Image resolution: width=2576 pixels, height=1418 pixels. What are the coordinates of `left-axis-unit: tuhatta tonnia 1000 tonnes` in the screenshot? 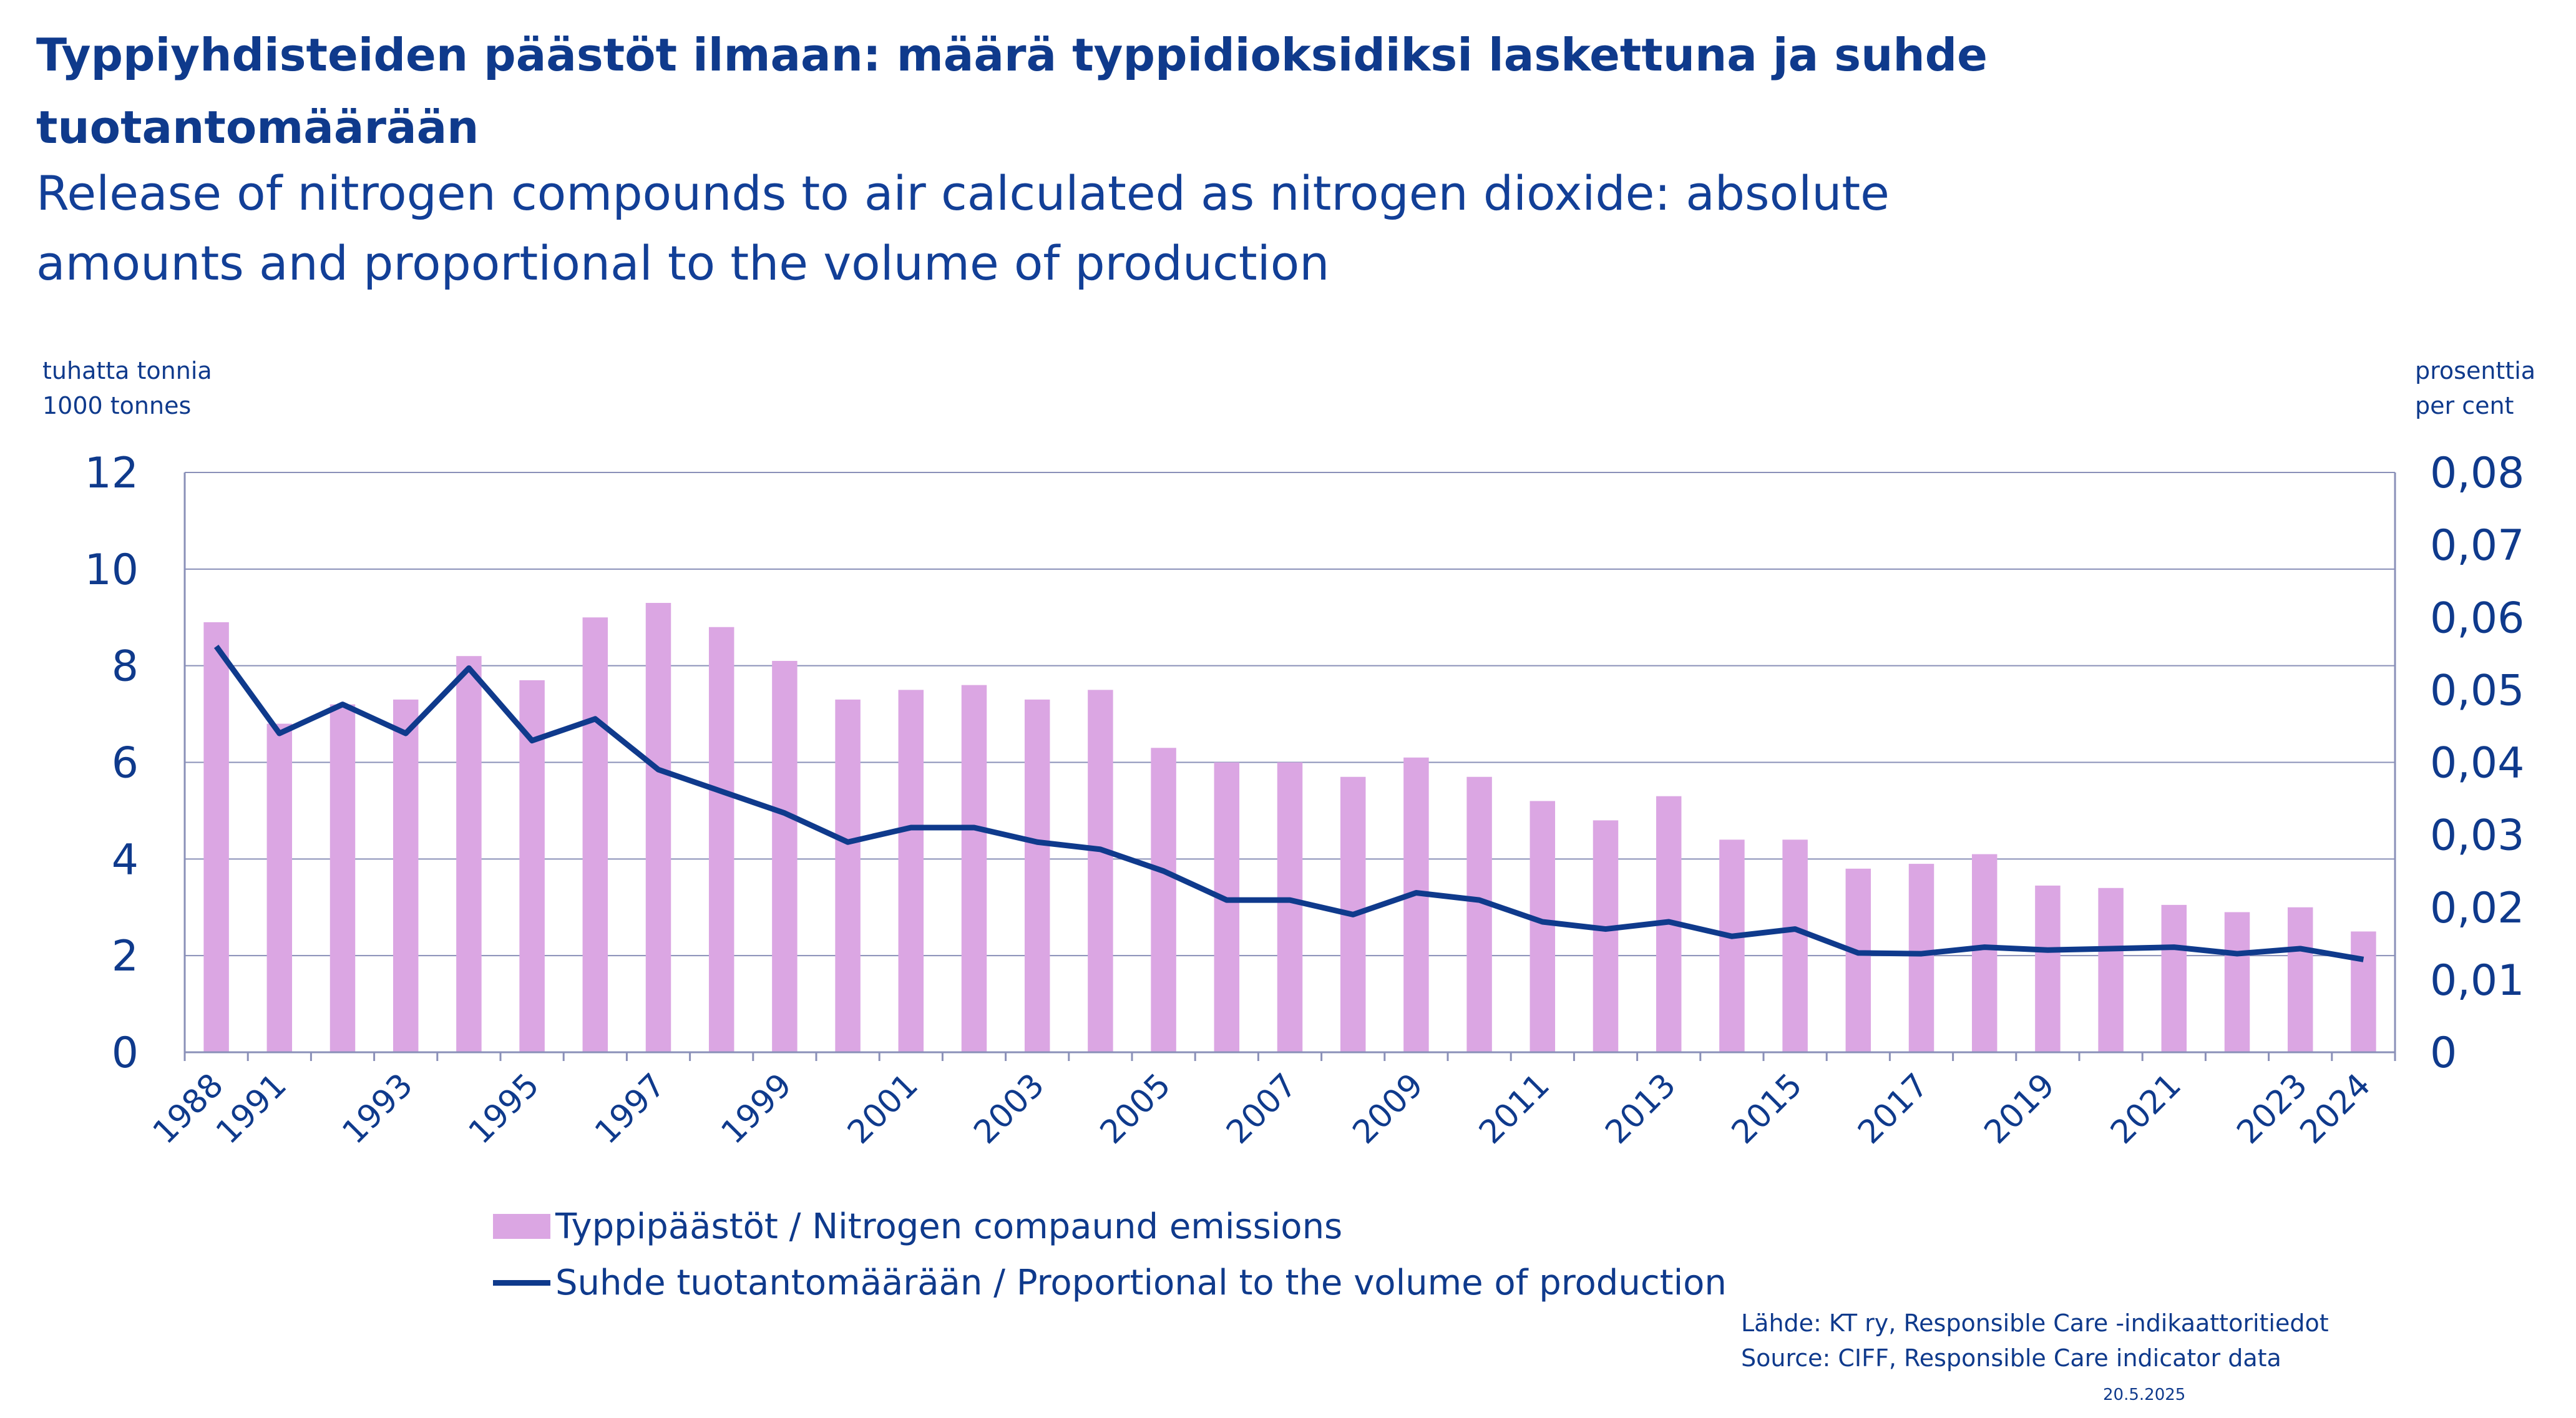 It's located at (127, 388).